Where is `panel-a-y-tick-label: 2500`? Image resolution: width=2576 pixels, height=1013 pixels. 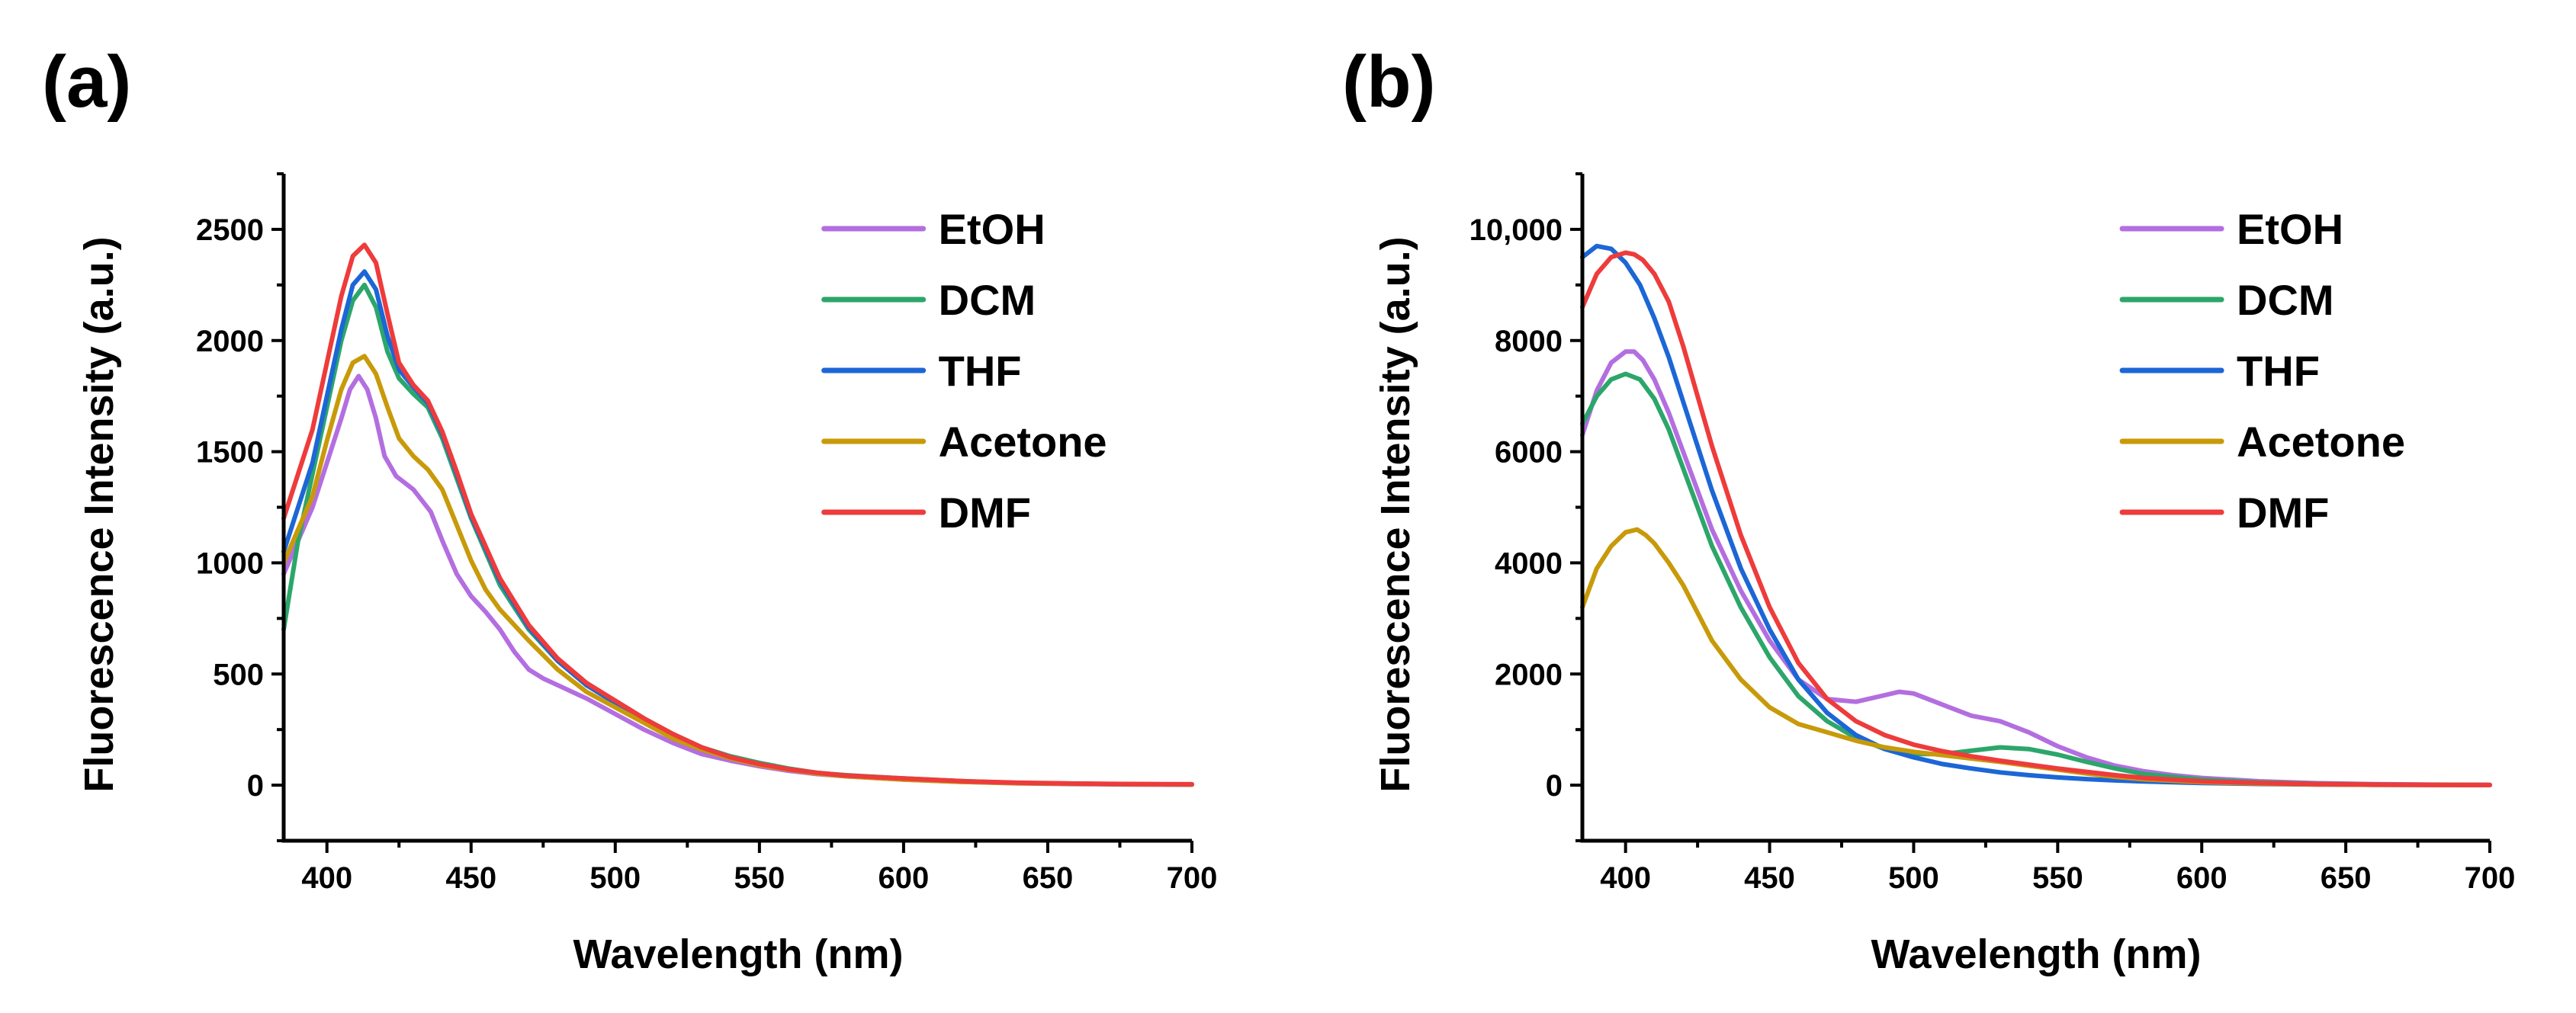 panel-a-y-tick-label: 2500 is located at coordinates (230, 230).